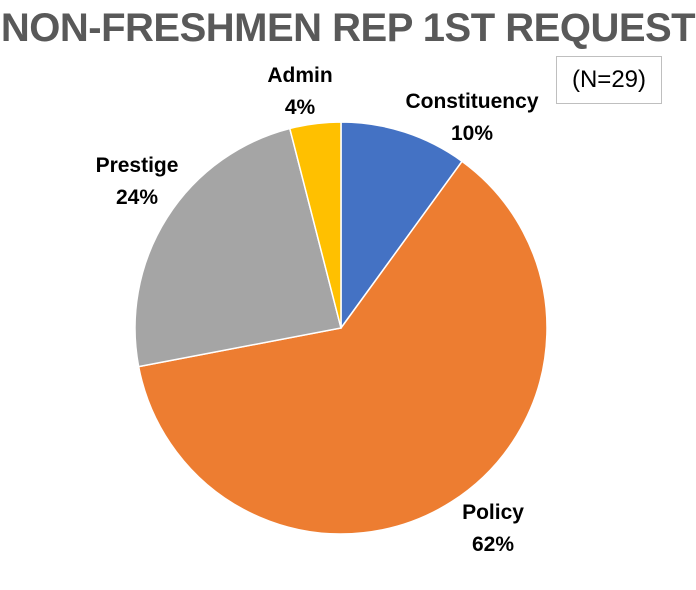 This screenshot has width=696, height=590. What do you see at coordinates (238, 247) in the screenshot?
I see `pie-slice-prestige` at bounding box center [238, 247].